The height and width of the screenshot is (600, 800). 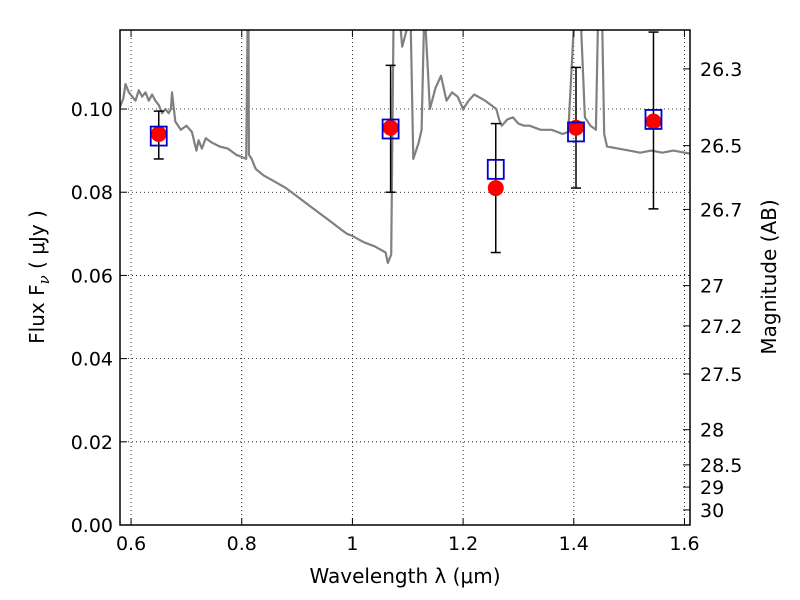 I want to click on y2-axis-title: Magnitude (AB), so click(x=769, y=276).